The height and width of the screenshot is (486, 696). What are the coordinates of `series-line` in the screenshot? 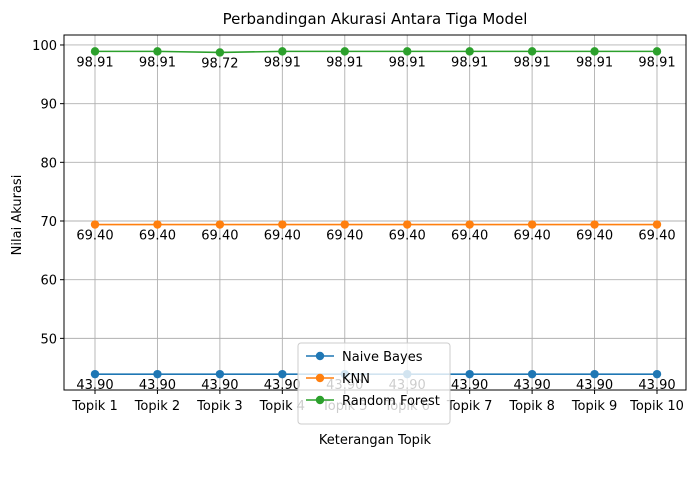 It's located at (376, 52).